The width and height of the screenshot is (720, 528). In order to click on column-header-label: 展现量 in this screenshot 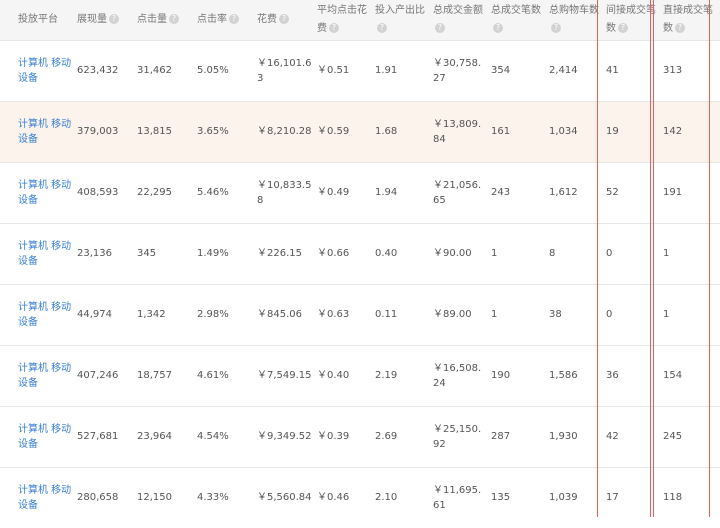, I will do `click(92, 19)`.